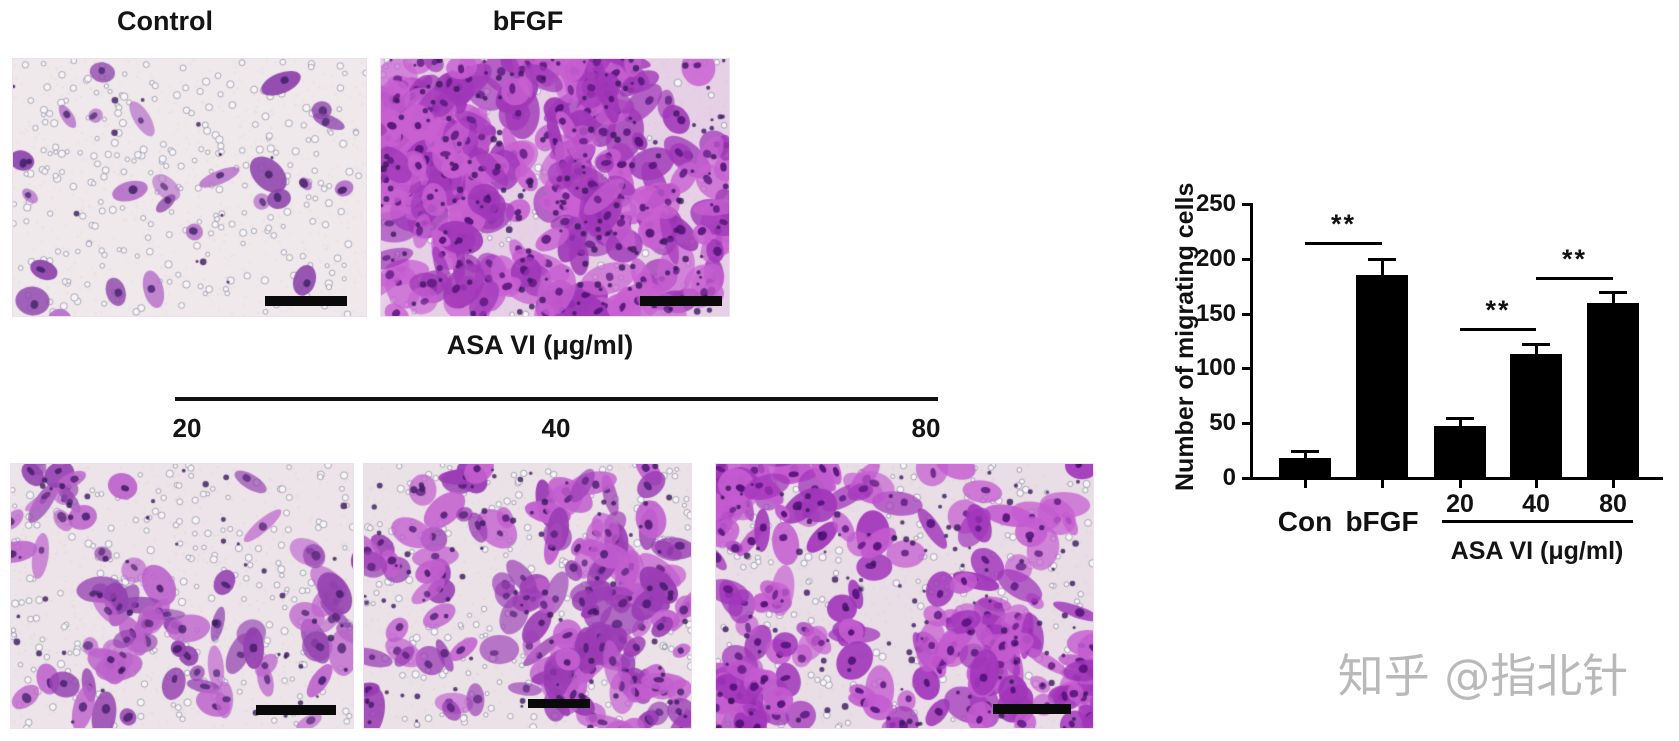 This screenshot has height=741, width=1679. Describe the element at coordinates (1343, 224) in the screenshot. I see `significance-label-0: **` at that location.